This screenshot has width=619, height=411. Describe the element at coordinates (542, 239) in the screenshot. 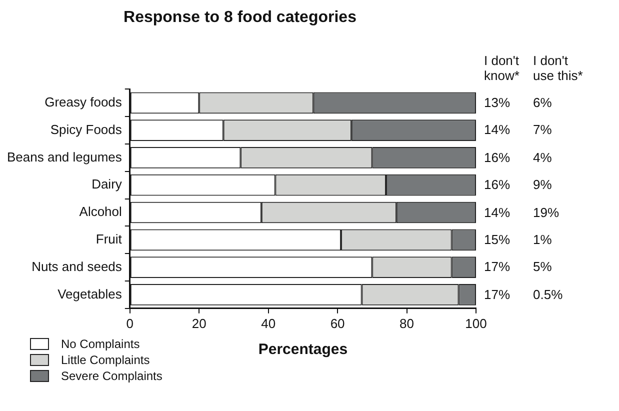

I see `text: 1%` at that location.